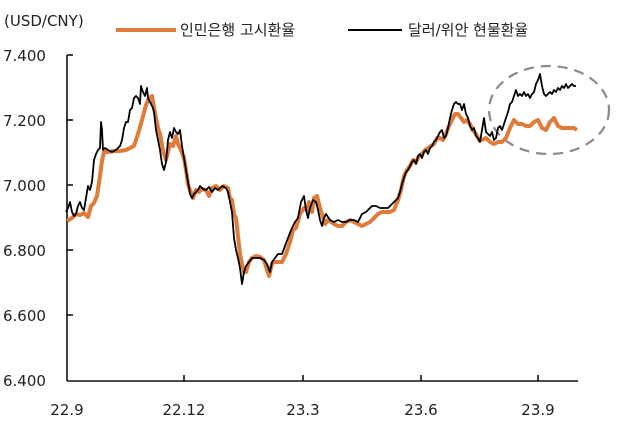 Image resolution: width=639 pixels, height=429 pixels. I want to click on y-tick-label: 7.000, so click(24, 186).